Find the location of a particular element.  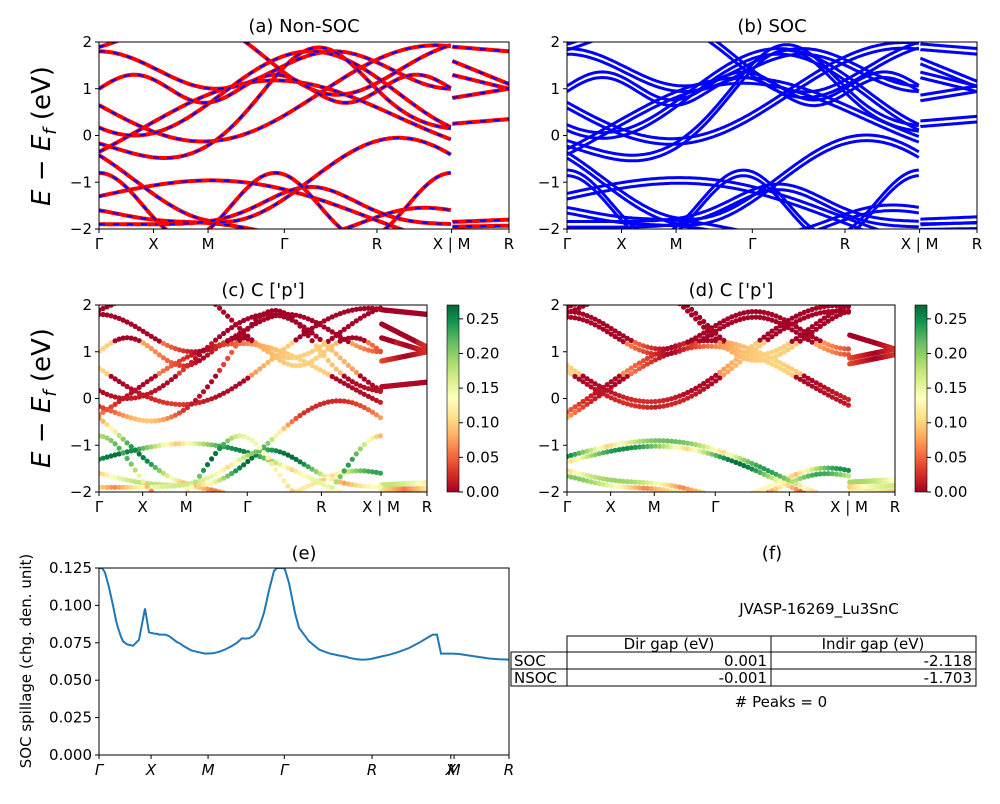

panel-a-xtick-label: Γ is located at coordinates (284, 244).